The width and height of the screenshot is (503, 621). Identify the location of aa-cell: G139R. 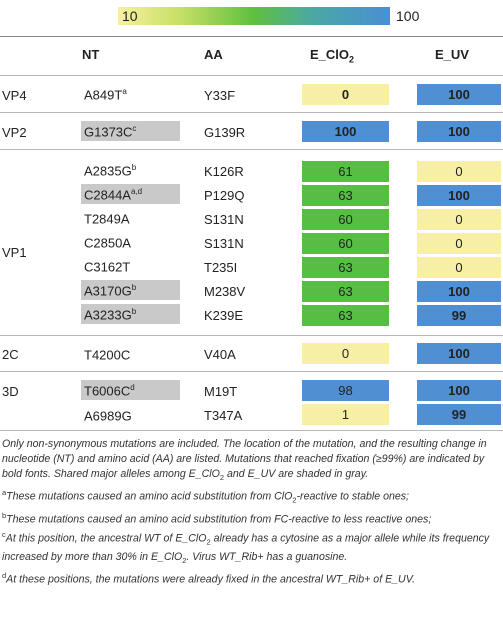
(225, 132).